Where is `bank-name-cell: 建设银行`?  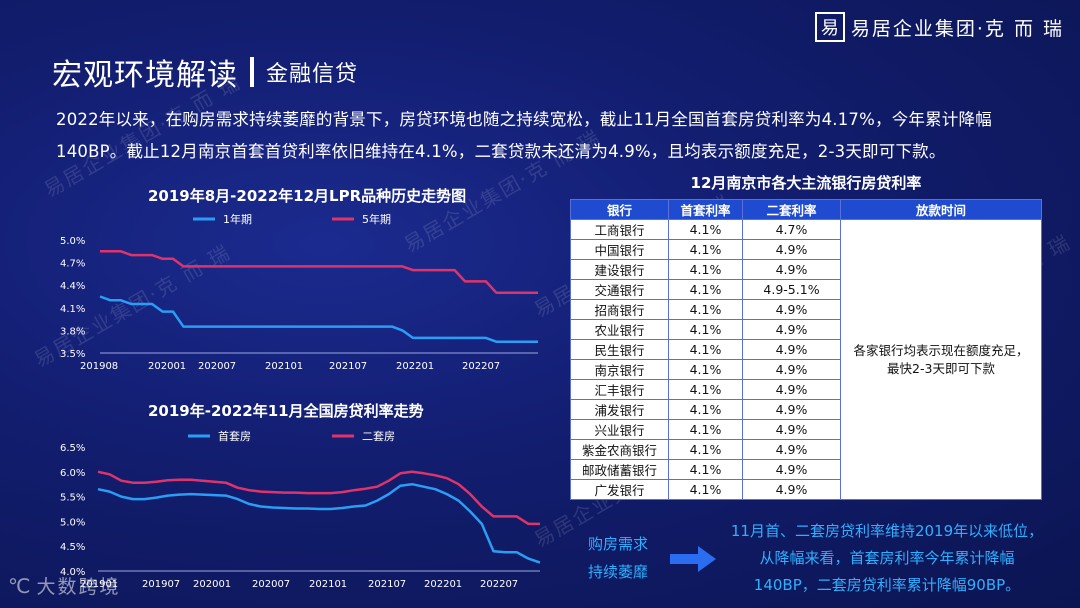
bank-name-cell: 建设银行 is located at coordinates (619, 269).